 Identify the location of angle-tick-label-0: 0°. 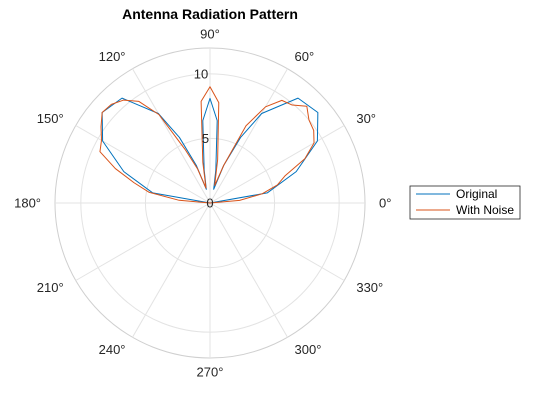
(385, 203).